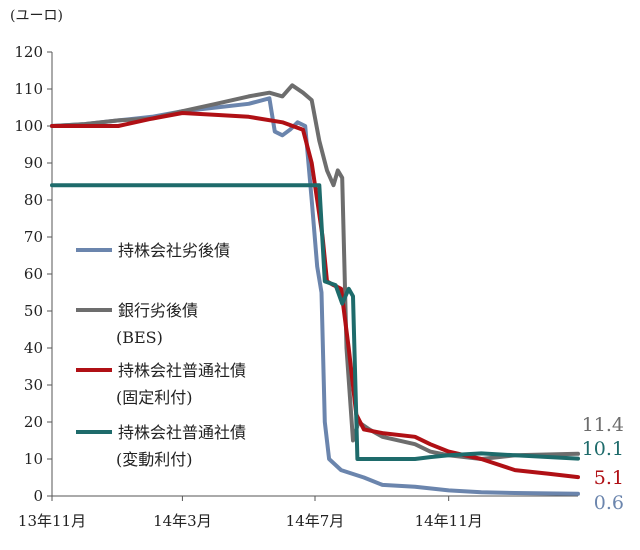 The width and height of the screenshot is (640, 550). Describe the element at coordinates (28, 126) in the screenshot. I see `y-tick-label: 100` at that location.